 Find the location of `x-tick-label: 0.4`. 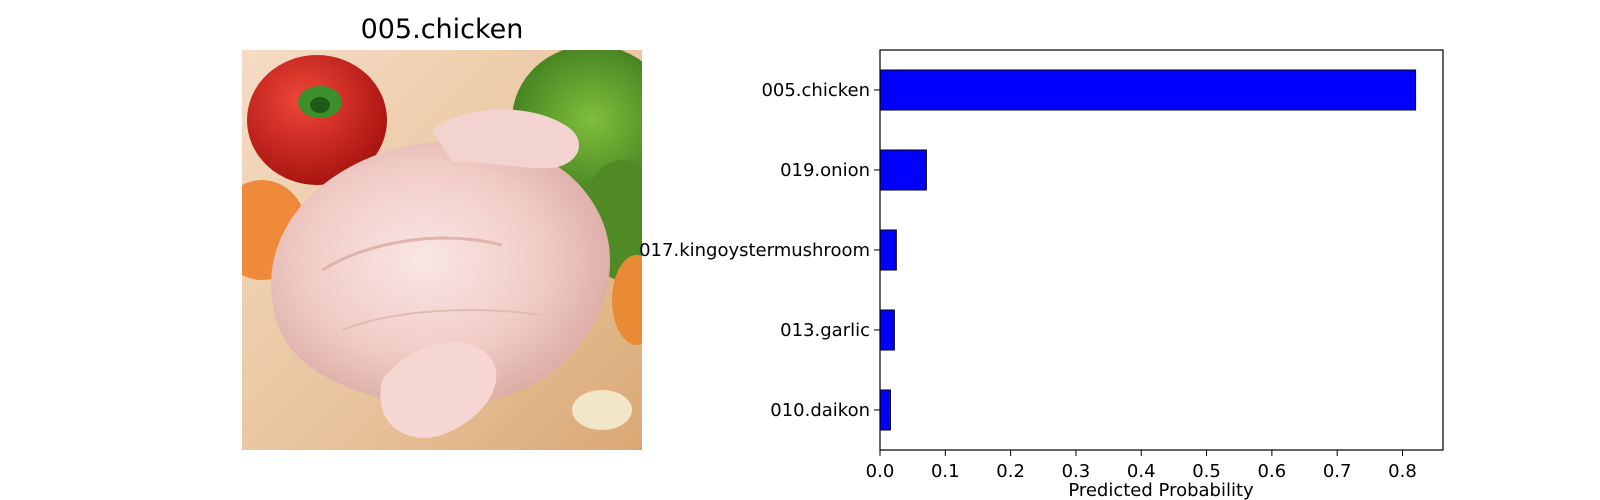

x-tick-label: 0.4 is located at coordinates (1141, 471).